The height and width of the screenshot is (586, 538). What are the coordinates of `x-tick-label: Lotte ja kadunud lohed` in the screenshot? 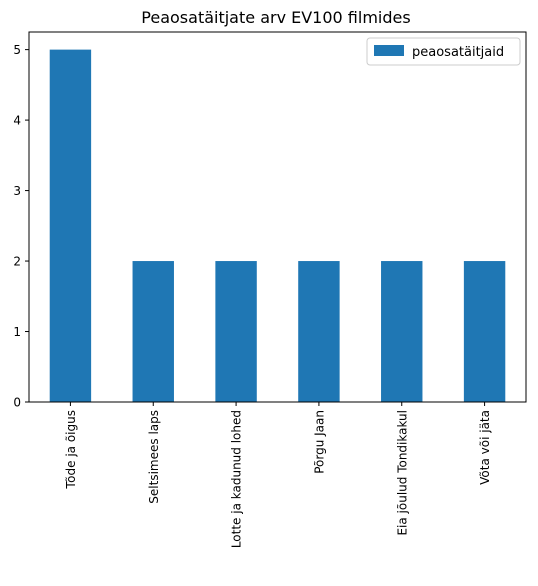 It's located at (237, 479).